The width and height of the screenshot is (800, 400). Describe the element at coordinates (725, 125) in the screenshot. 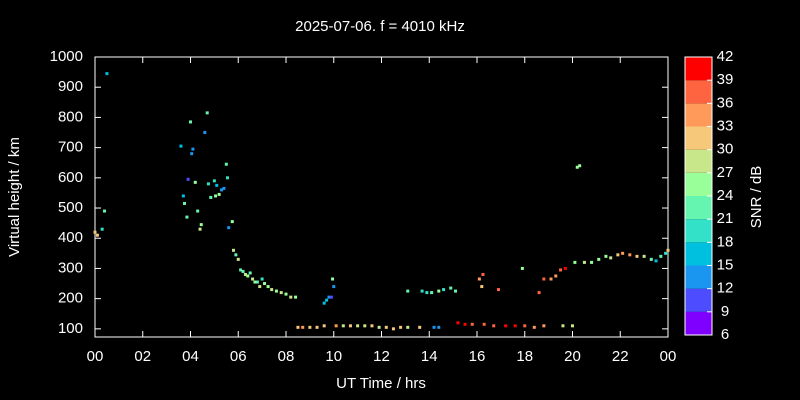

I see `colorbar-tick-label: 33` at that location.